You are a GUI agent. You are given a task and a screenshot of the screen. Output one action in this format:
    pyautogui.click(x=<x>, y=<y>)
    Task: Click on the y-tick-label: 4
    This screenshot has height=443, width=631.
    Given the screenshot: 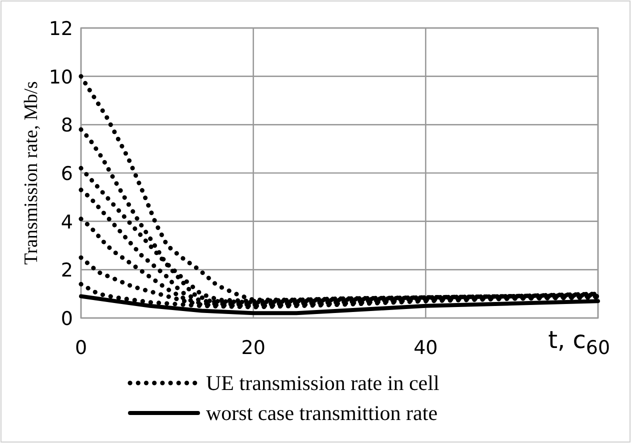 What is the action you would take?
    pyautogui.click(x=66, y=222)
    